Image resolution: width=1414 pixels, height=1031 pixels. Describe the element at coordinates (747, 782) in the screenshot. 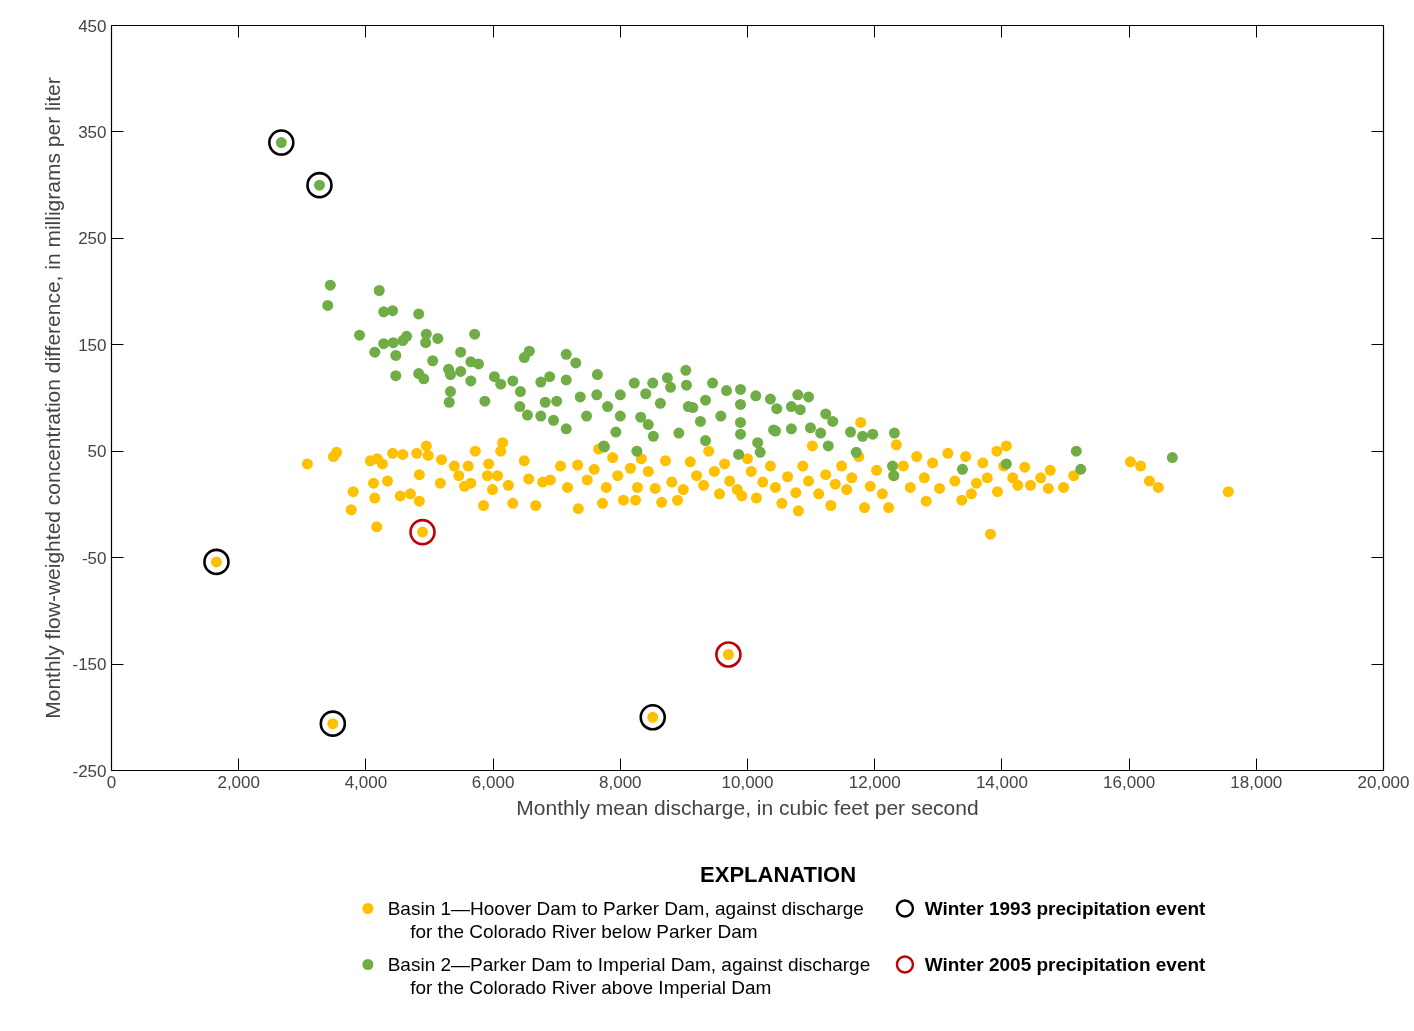

I see `x-tick-label: 10,000` at that location.